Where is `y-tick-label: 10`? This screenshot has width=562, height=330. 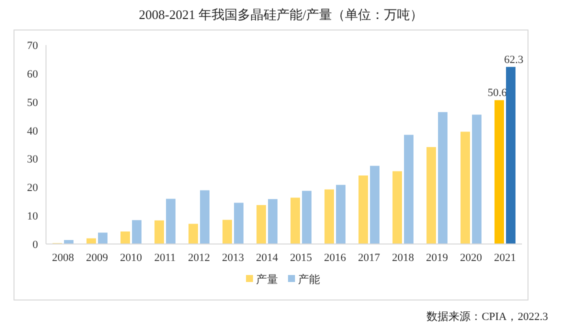
y-tick-label: 10 is located at coordinates (32, 216).